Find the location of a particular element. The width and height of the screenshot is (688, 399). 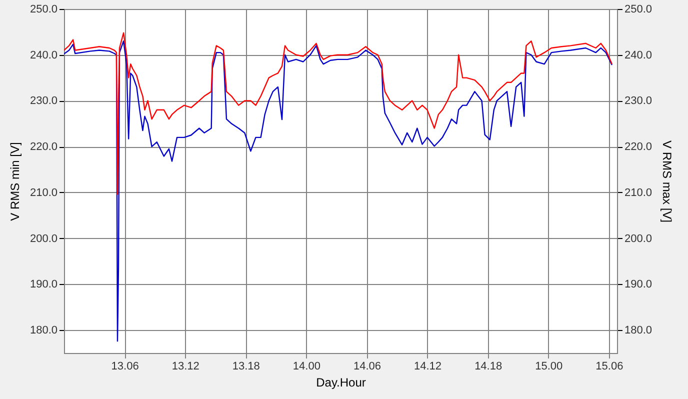

y2-tick-label: 240.0 is located at coordinates (638, 55).